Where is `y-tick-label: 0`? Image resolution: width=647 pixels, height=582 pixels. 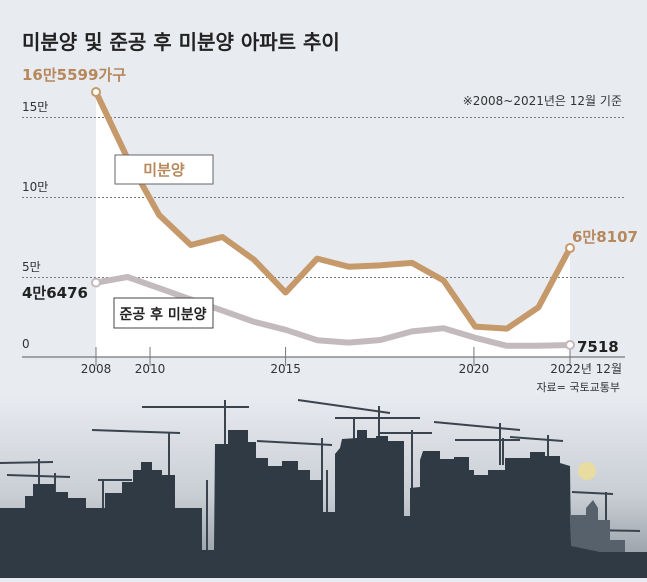
y-tick-label: 0 is located at coordinates (26, 344).